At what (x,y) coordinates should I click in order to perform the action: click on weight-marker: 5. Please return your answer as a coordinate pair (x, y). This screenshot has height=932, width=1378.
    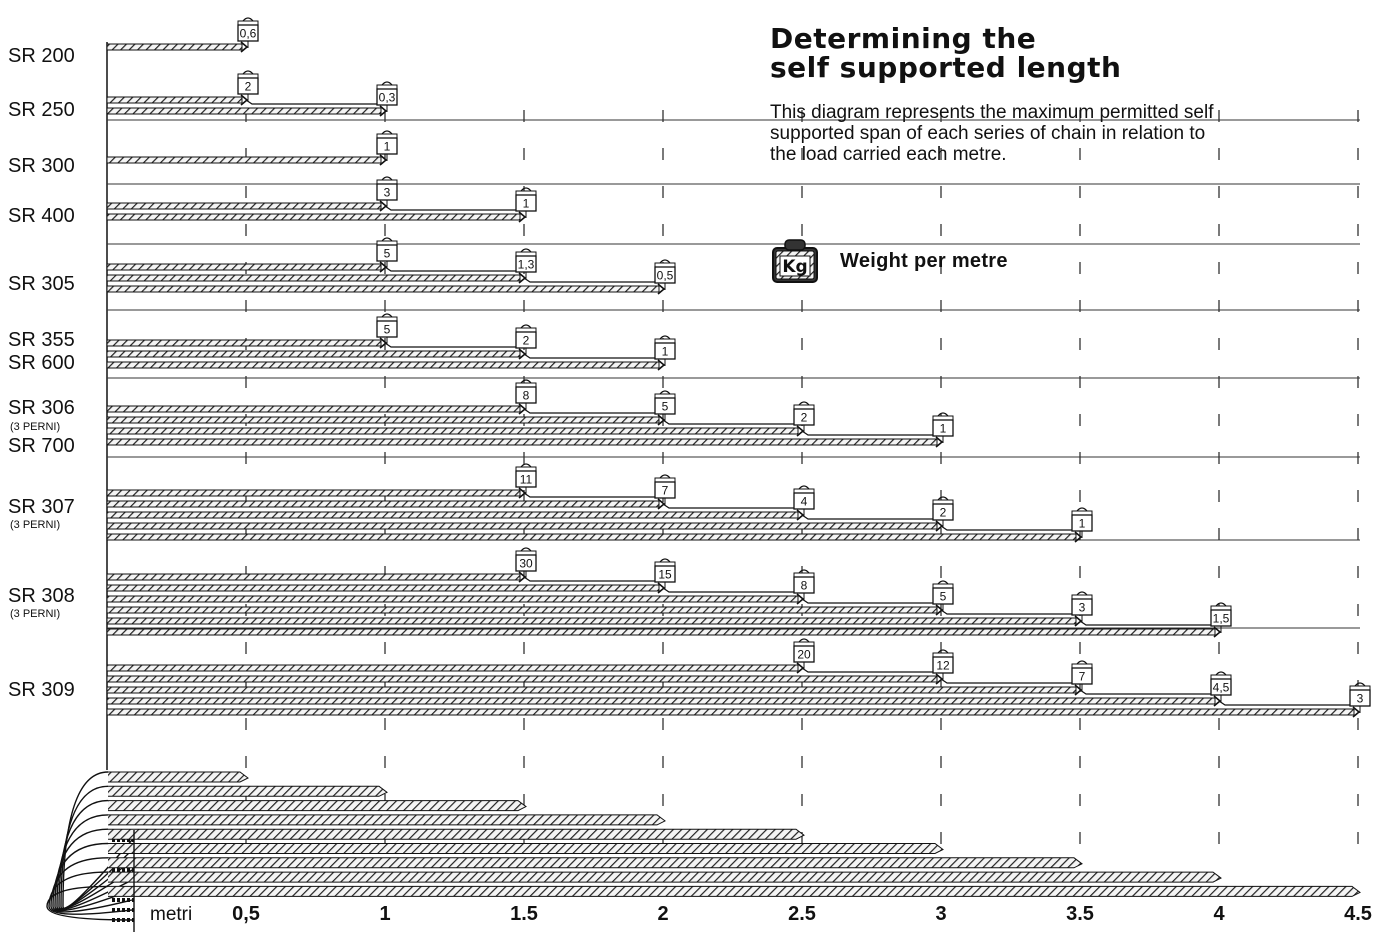
    Looking at the image, I should click on (665, 405).